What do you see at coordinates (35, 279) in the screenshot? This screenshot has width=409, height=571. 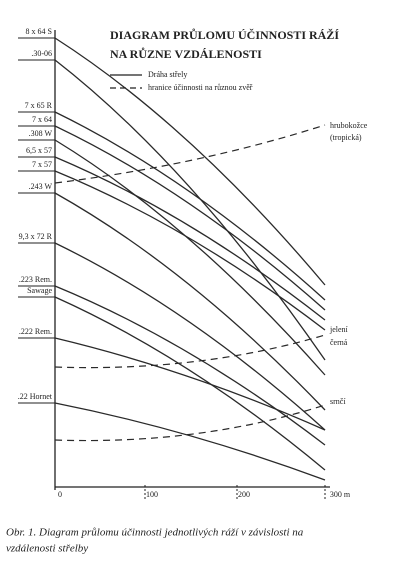 I see `cartridge-label: .223 Rem.` at bounding box center [35, 279].